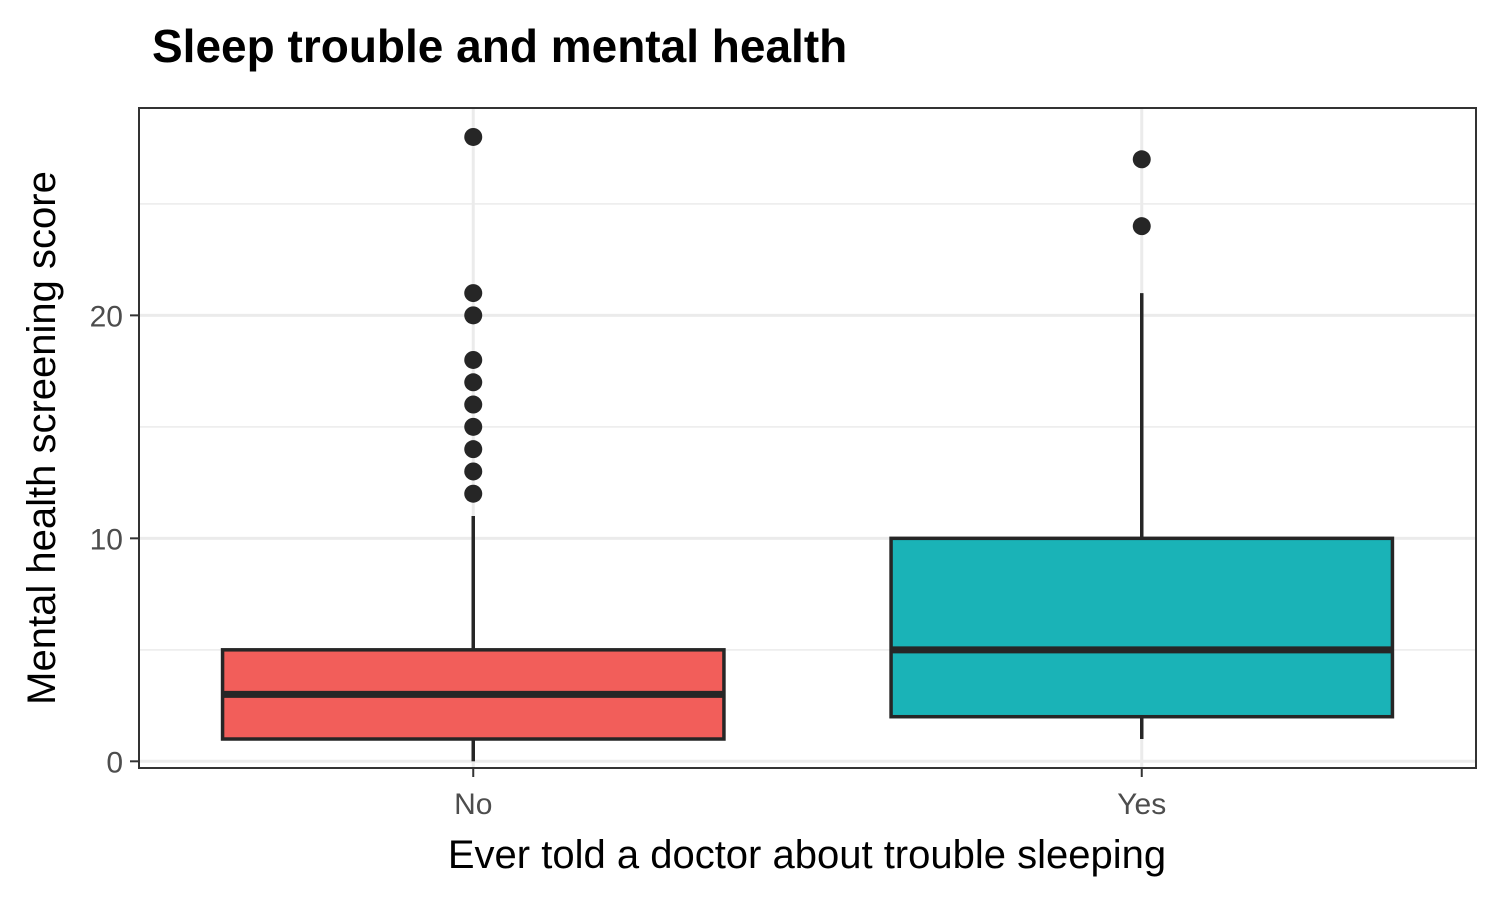 This screenshot has height=900, width=1500. I want to click on x-tick-label-no: No, so click(473, 804).